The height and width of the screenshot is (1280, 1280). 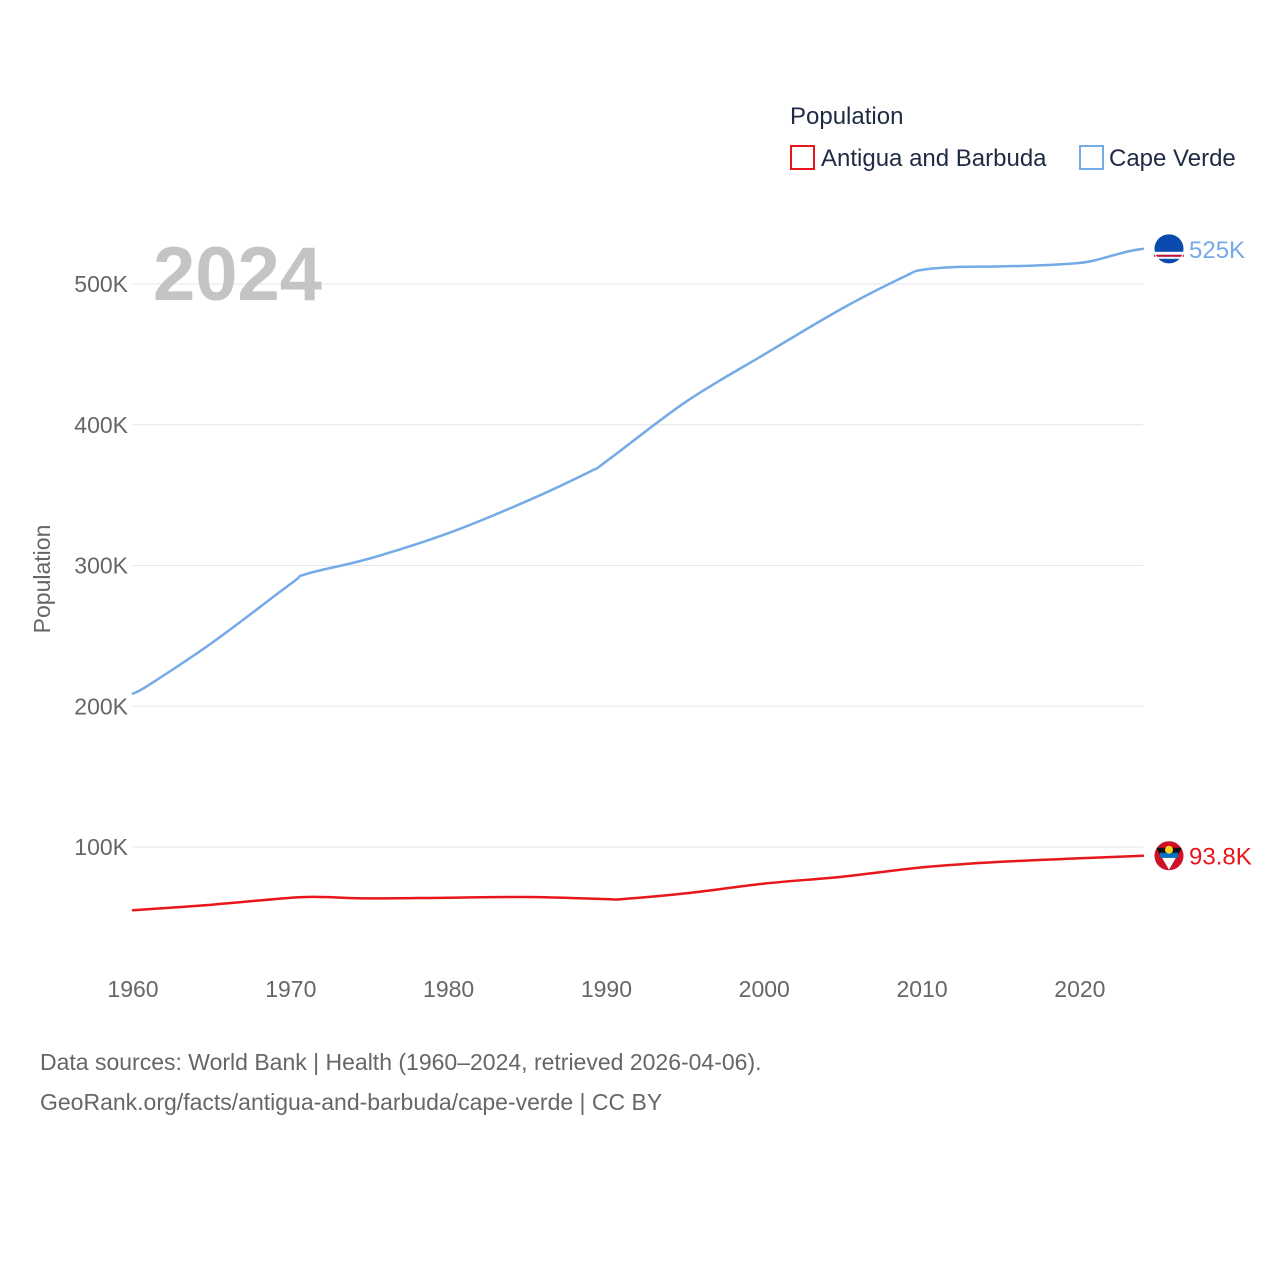 I want to click on legend-item-cape-verde: Cape Verde, so click(x=1157, y=158).